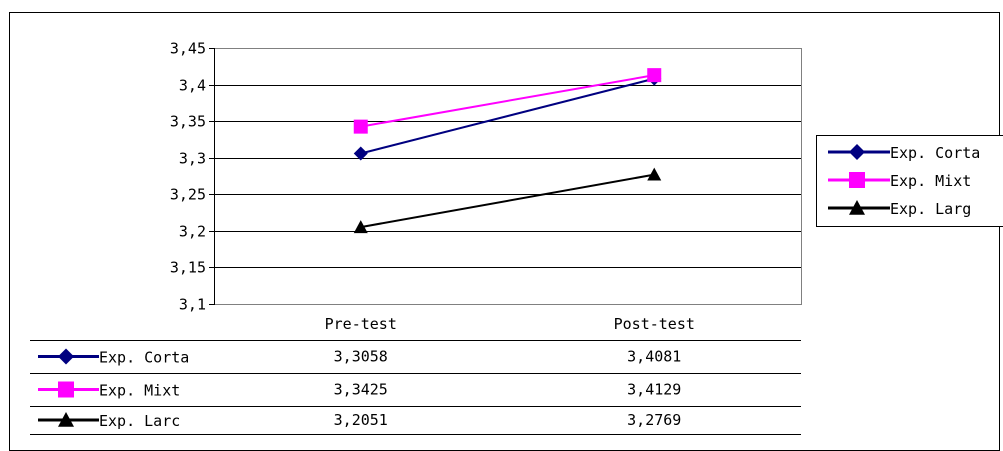 This screenshot has height=451, width=1003. What do you see at coordinates (188, 49) in the screenshot?
I see `y-tick-label: 3,45` at bounding box center [188, 49].